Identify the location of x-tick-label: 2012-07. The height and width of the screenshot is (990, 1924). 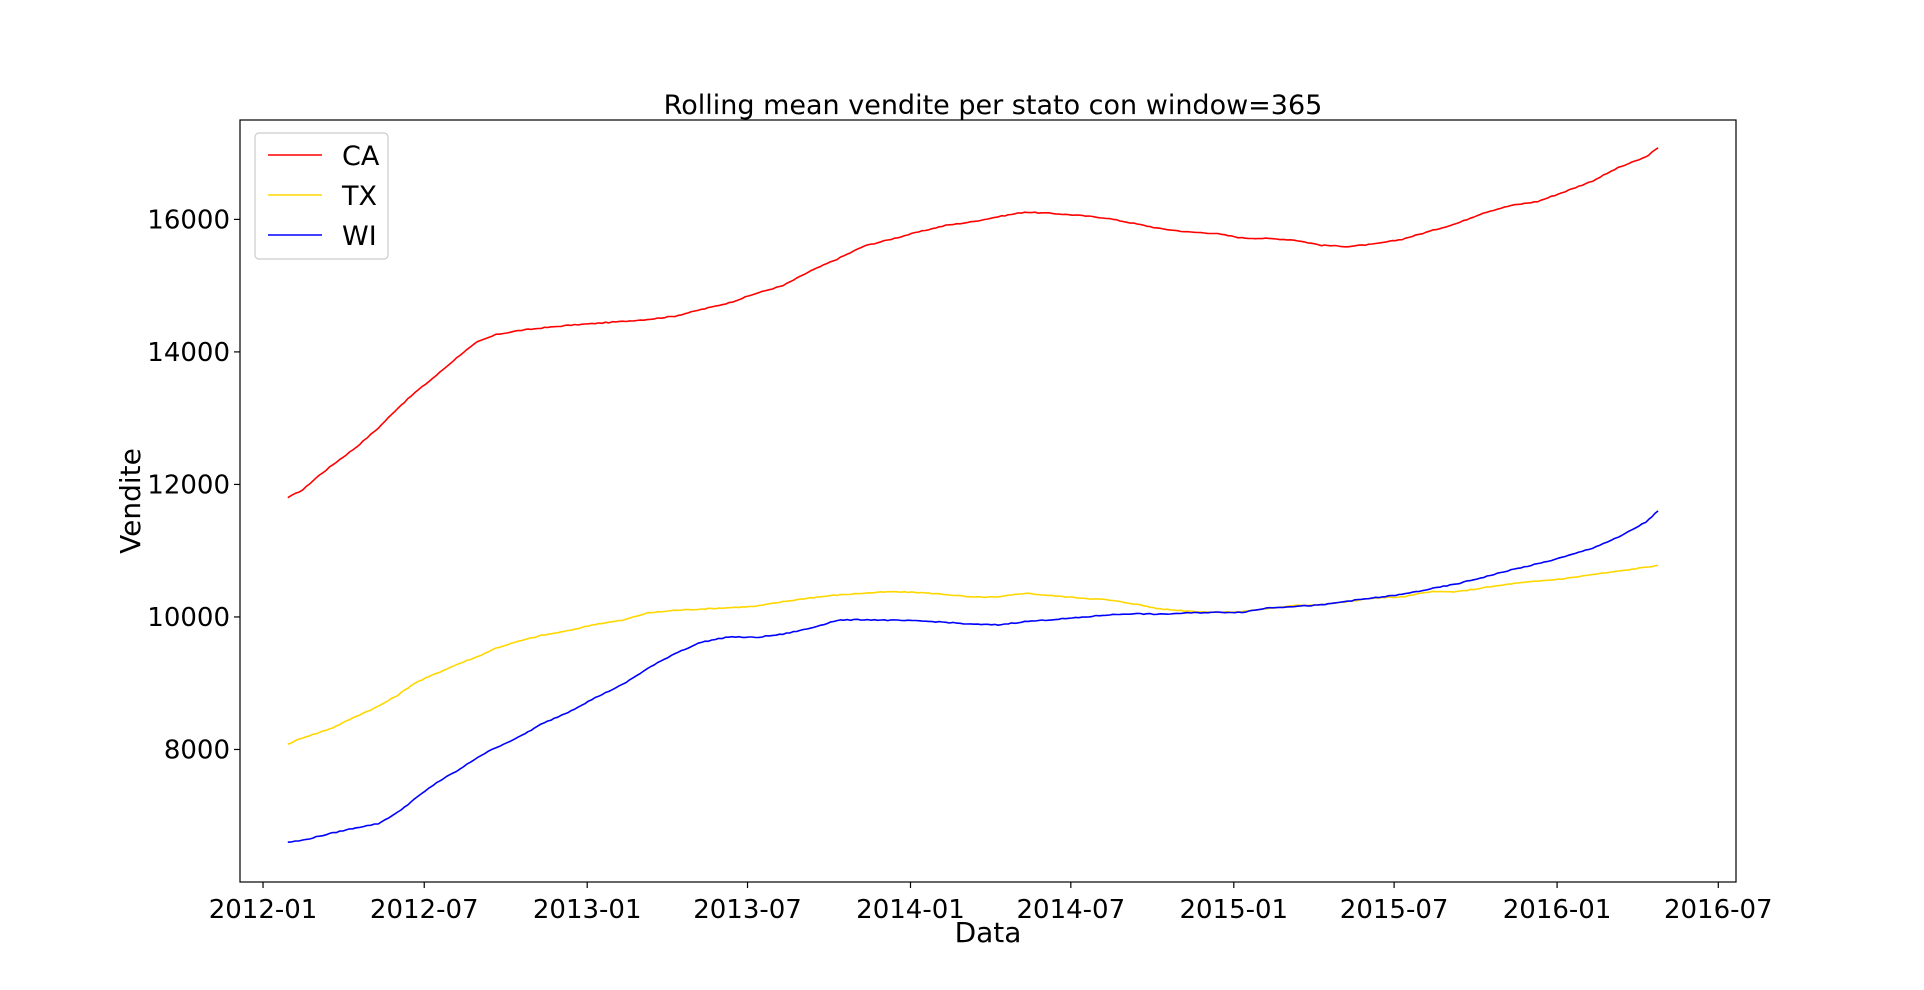
(424, 910).